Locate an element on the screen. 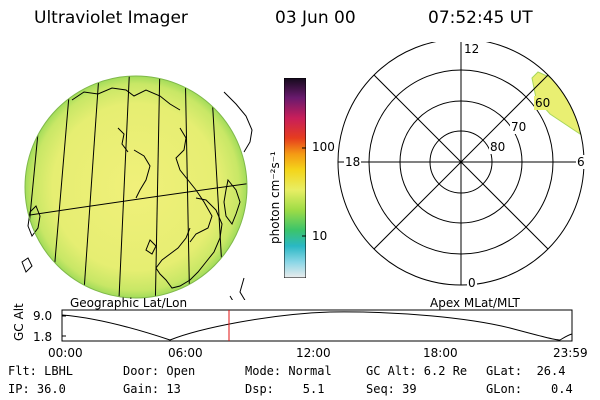  altitude-tick-low: 1.8 is located at coordinates (43, 337).